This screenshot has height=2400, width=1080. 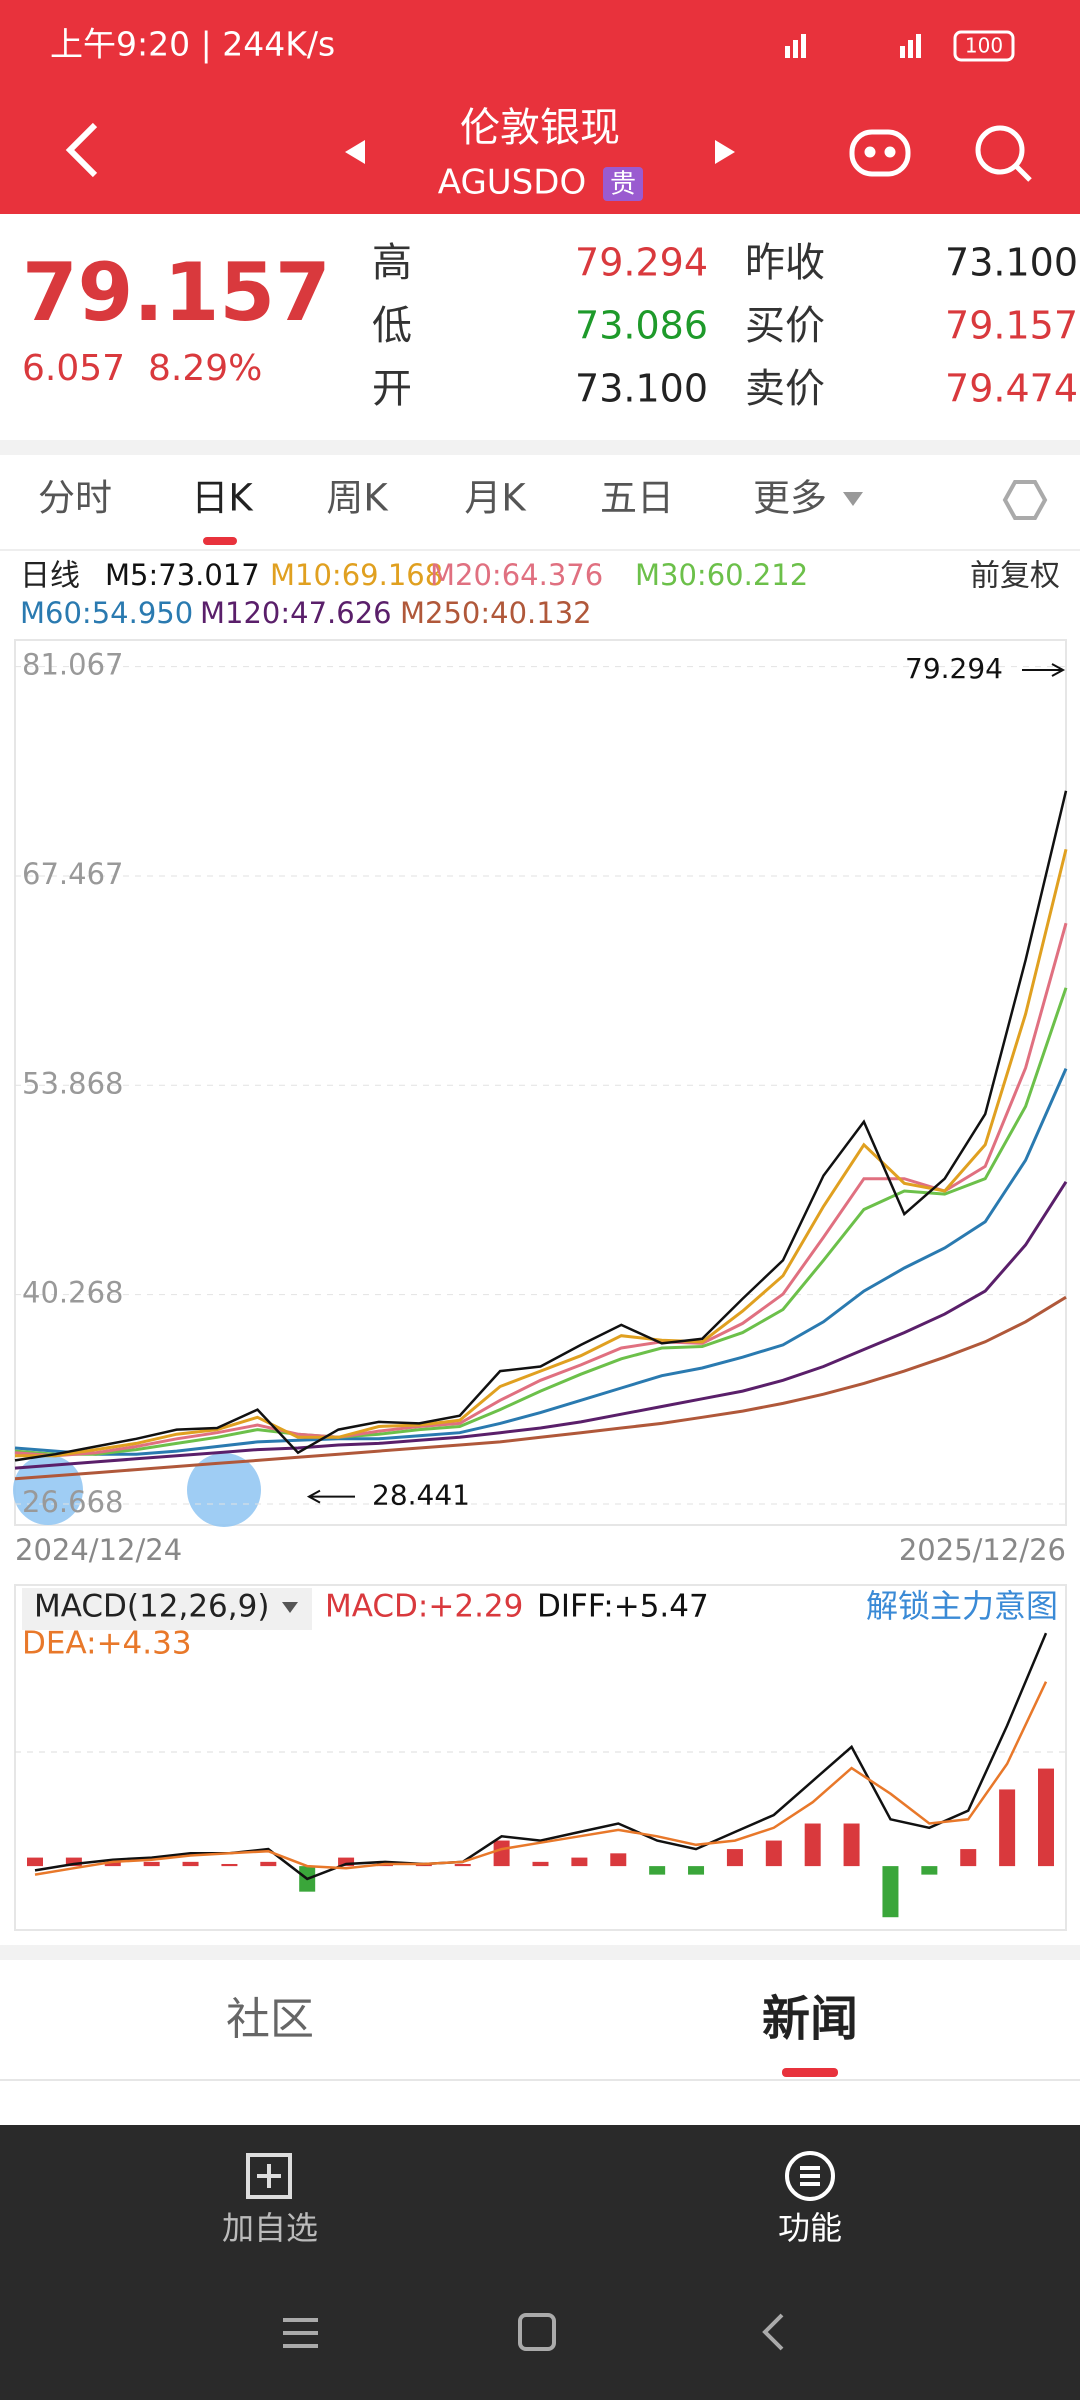 I want to click on legend-entry: M60:54.950, so click(x=106, y=613).